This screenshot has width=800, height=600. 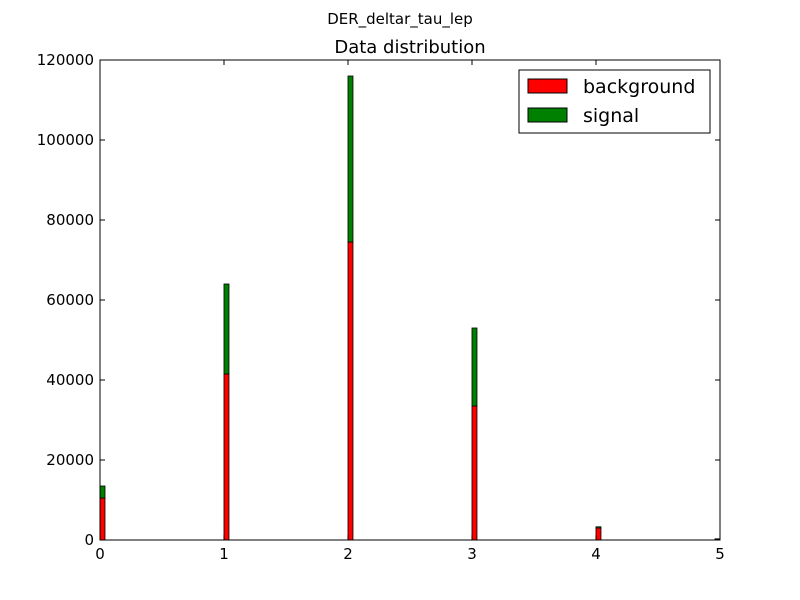 I want to click on x-tick-label: 1, so click(x=224, y=554).